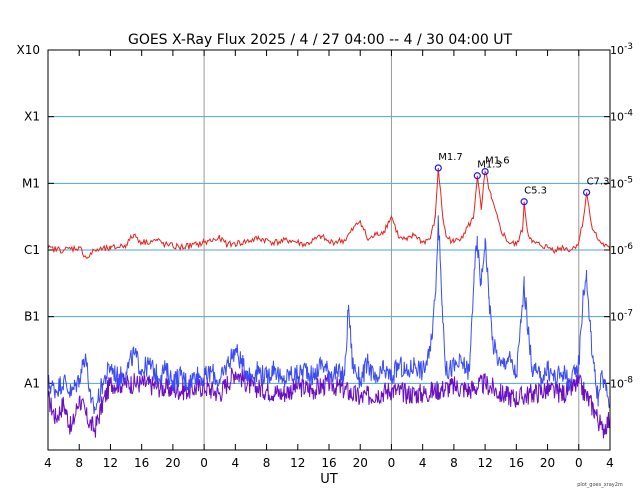 This screenshot has height=500, width=640. What do you see at coordinates (621, 49) in the screenshot?
I see `right-axis-label: 10⁻³` at bounding box center [621, 49].